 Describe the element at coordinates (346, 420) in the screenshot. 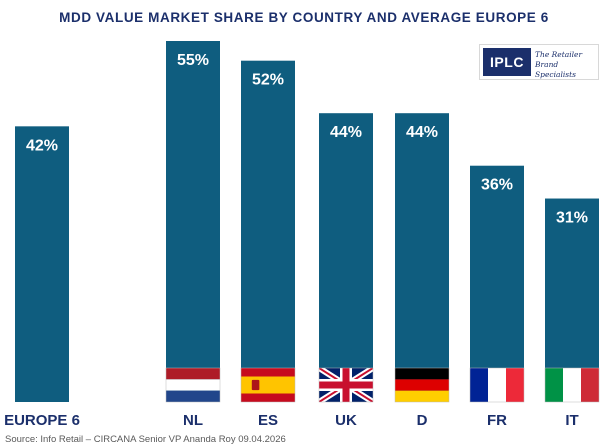

I see `category-label-uk: UK` at that location.